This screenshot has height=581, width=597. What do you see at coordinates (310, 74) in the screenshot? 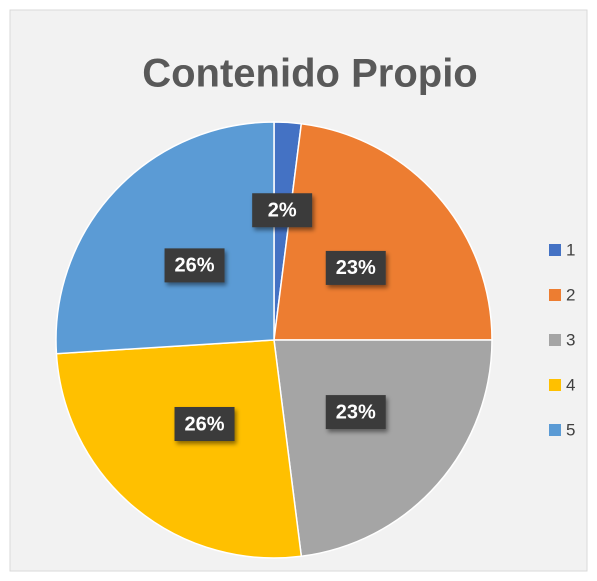
I see `chart-title: Contenido Propio` at bounding box center [310, 74].